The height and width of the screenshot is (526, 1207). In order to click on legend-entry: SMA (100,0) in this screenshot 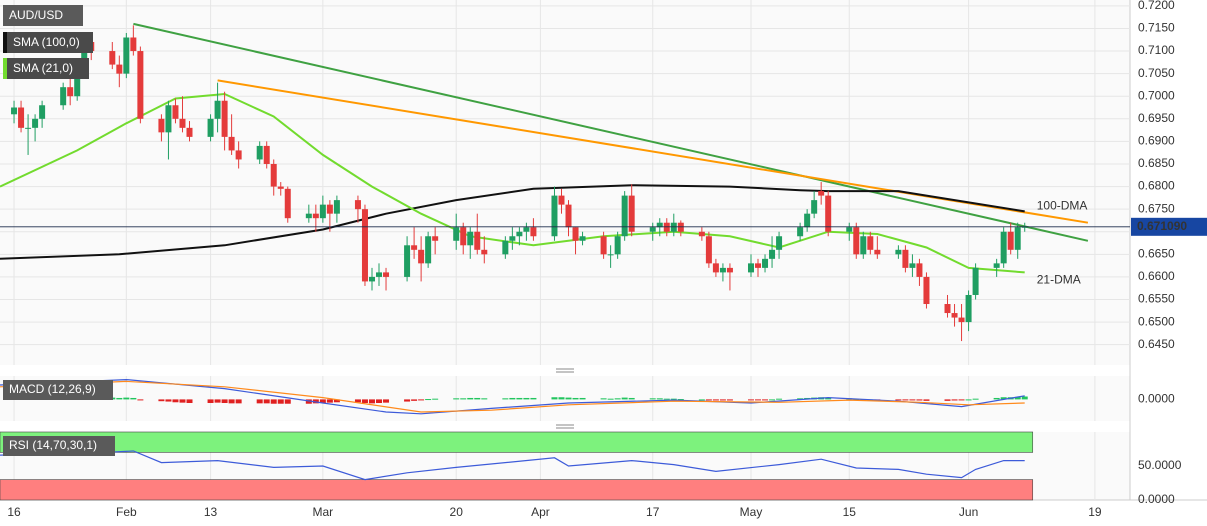, I will do `click(46, 42)`.